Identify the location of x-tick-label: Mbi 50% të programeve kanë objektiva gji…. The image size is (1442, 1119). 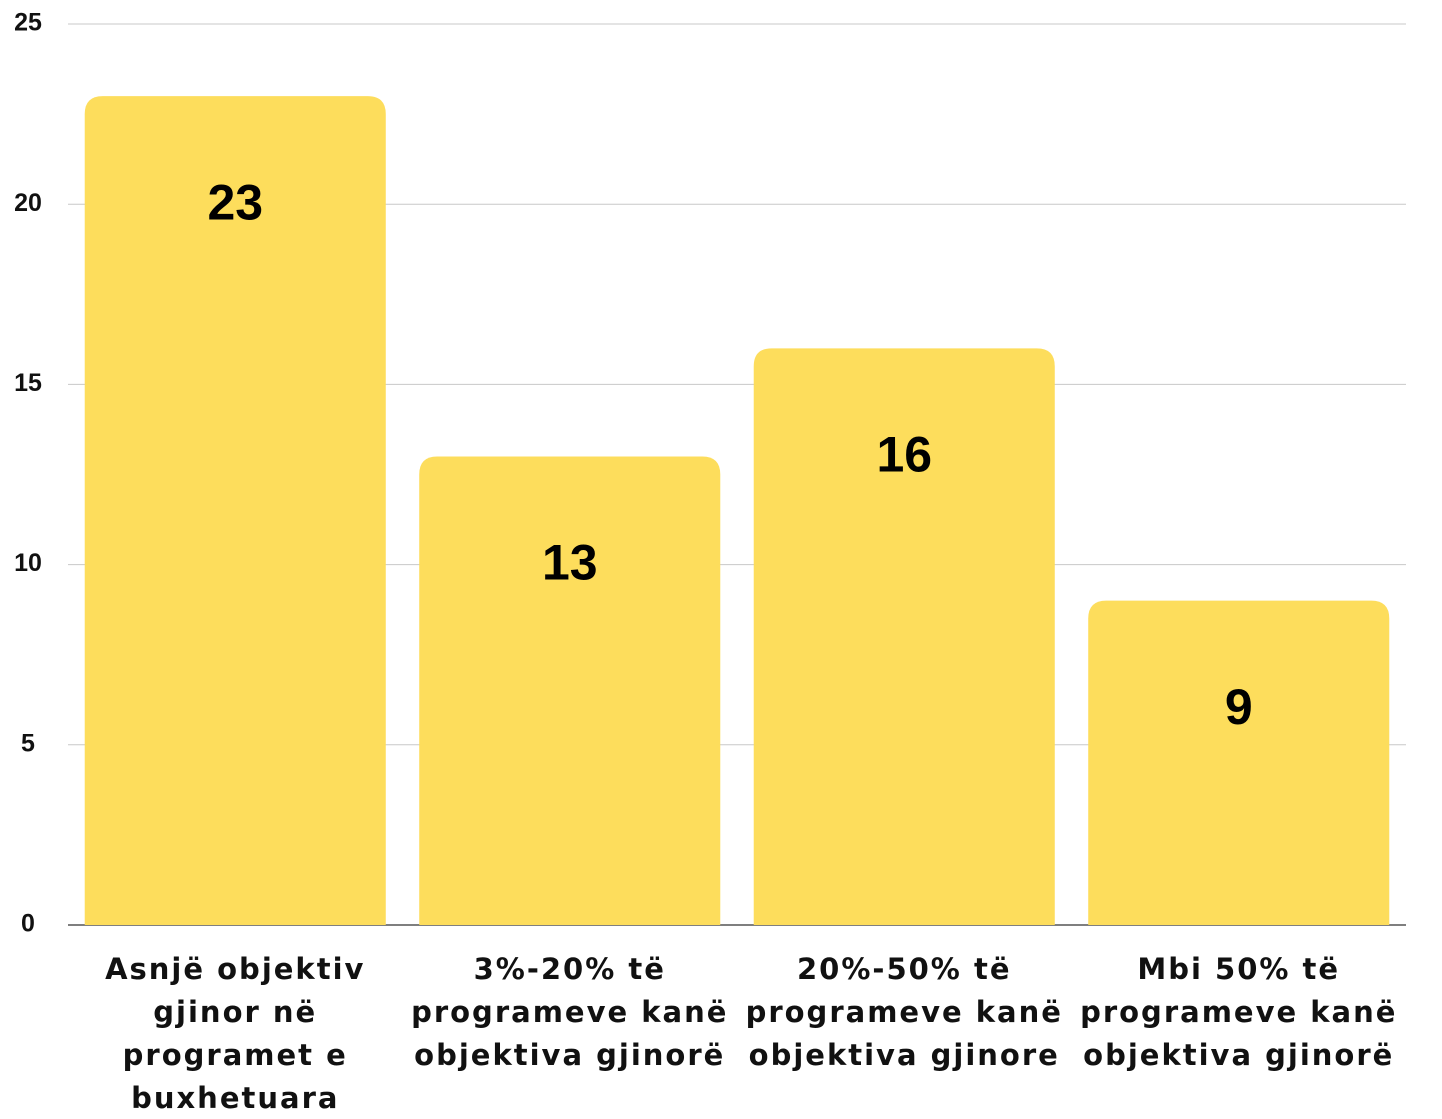
(1239, 1012).